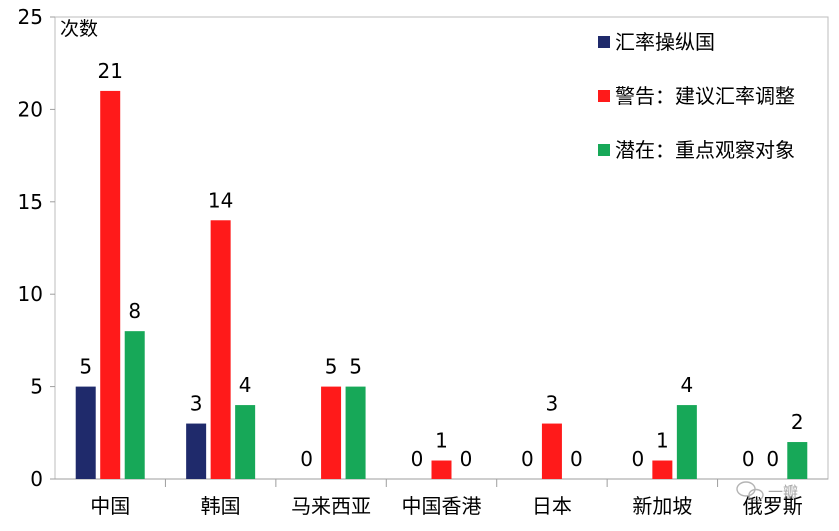 This screenshot has width=839, height=531. I want to click on x-tick-label: 中国, so click(110, 506).